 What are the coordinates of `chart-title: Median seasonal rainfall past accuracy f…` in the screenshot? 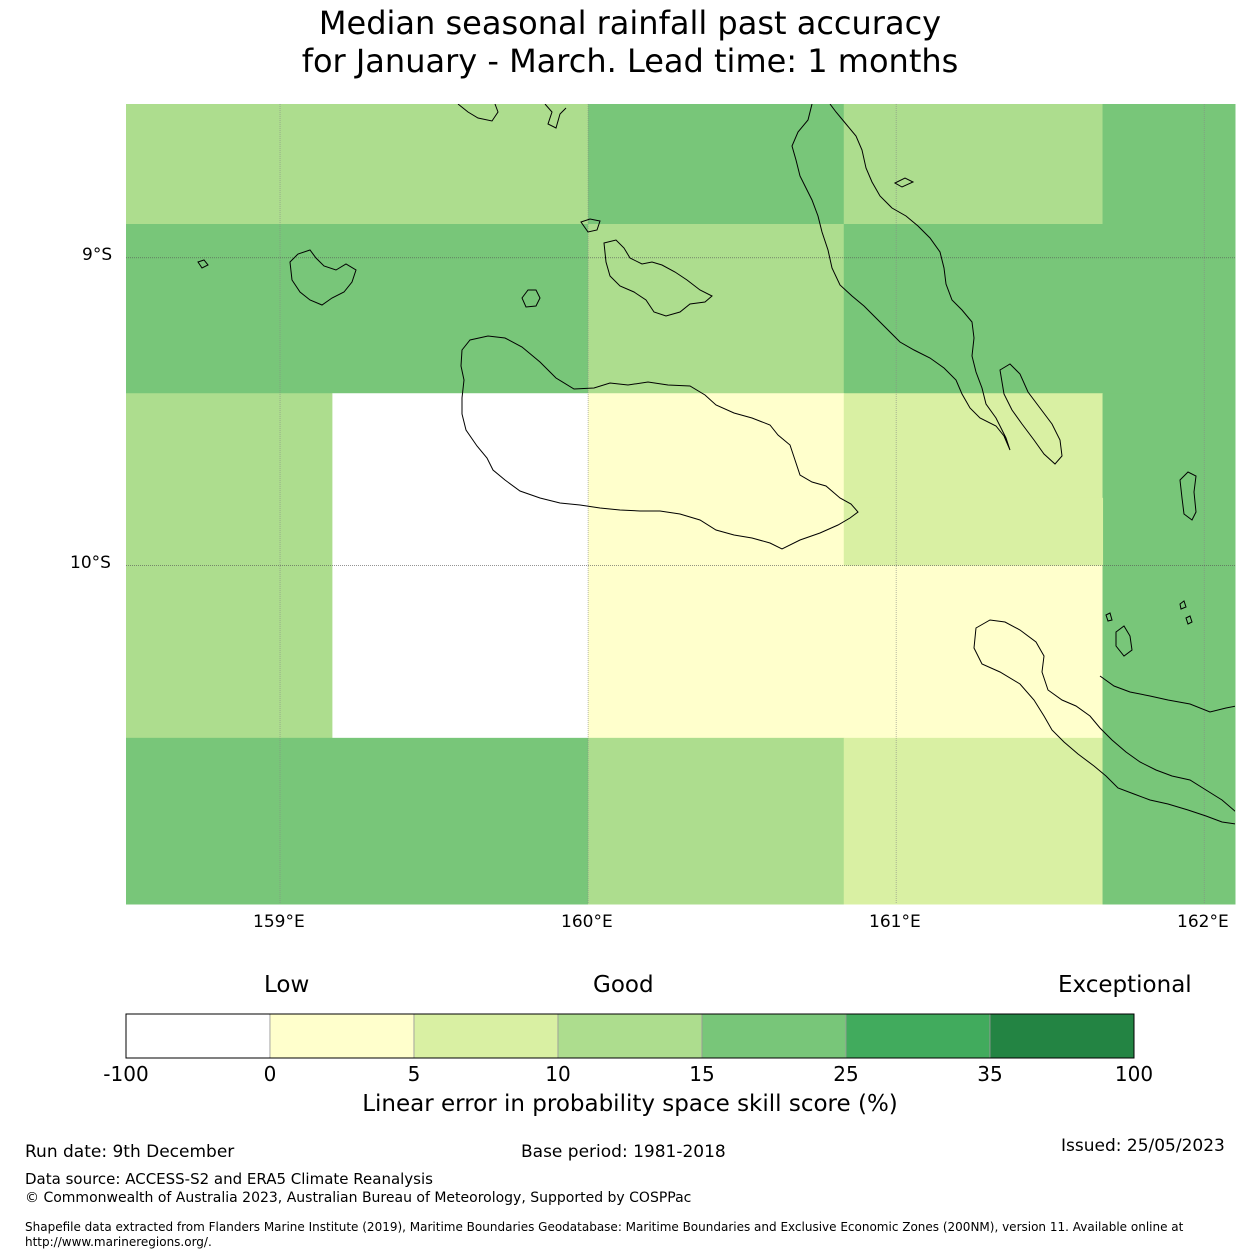 It's located at (630, 42).